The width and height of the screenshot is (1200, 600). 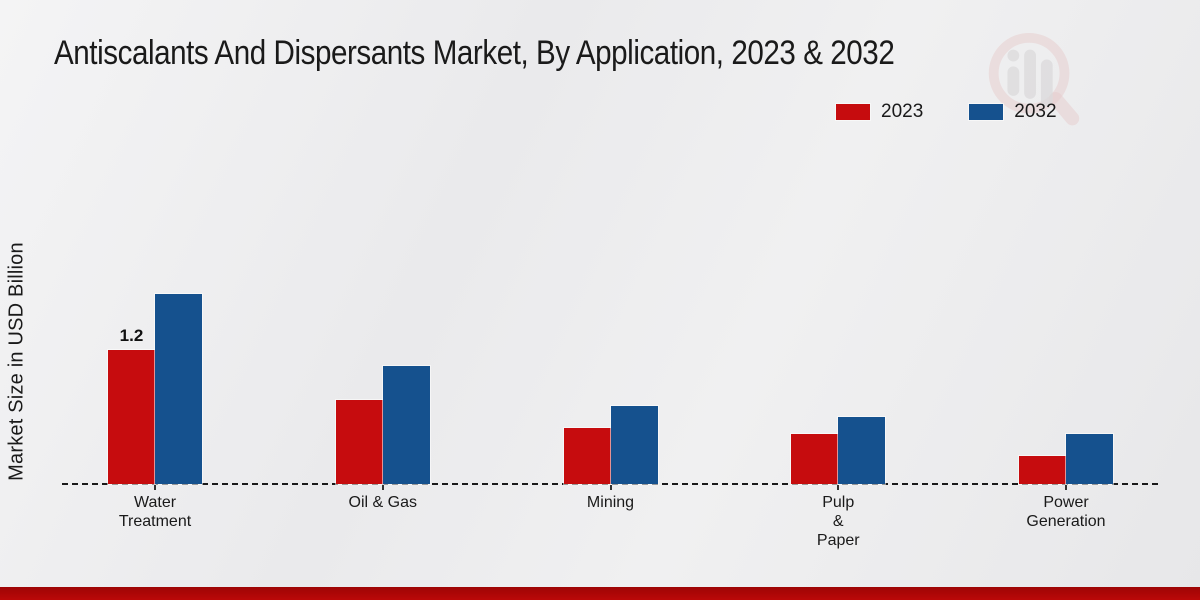 What do you see at coordinates (1042, 470) in the screenshot?
I see `bar-2023-power-generation` at bounding box center [1042, 470].